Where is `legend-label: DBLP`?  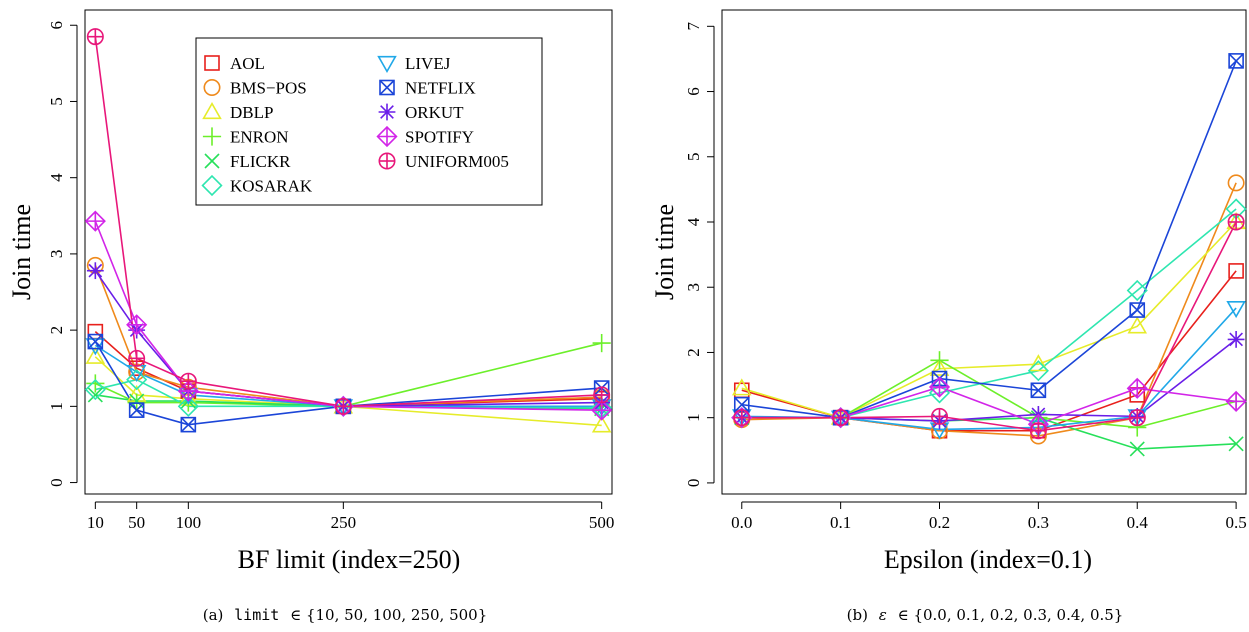
legend-label: DBLP is located at coordinates (251, 112).